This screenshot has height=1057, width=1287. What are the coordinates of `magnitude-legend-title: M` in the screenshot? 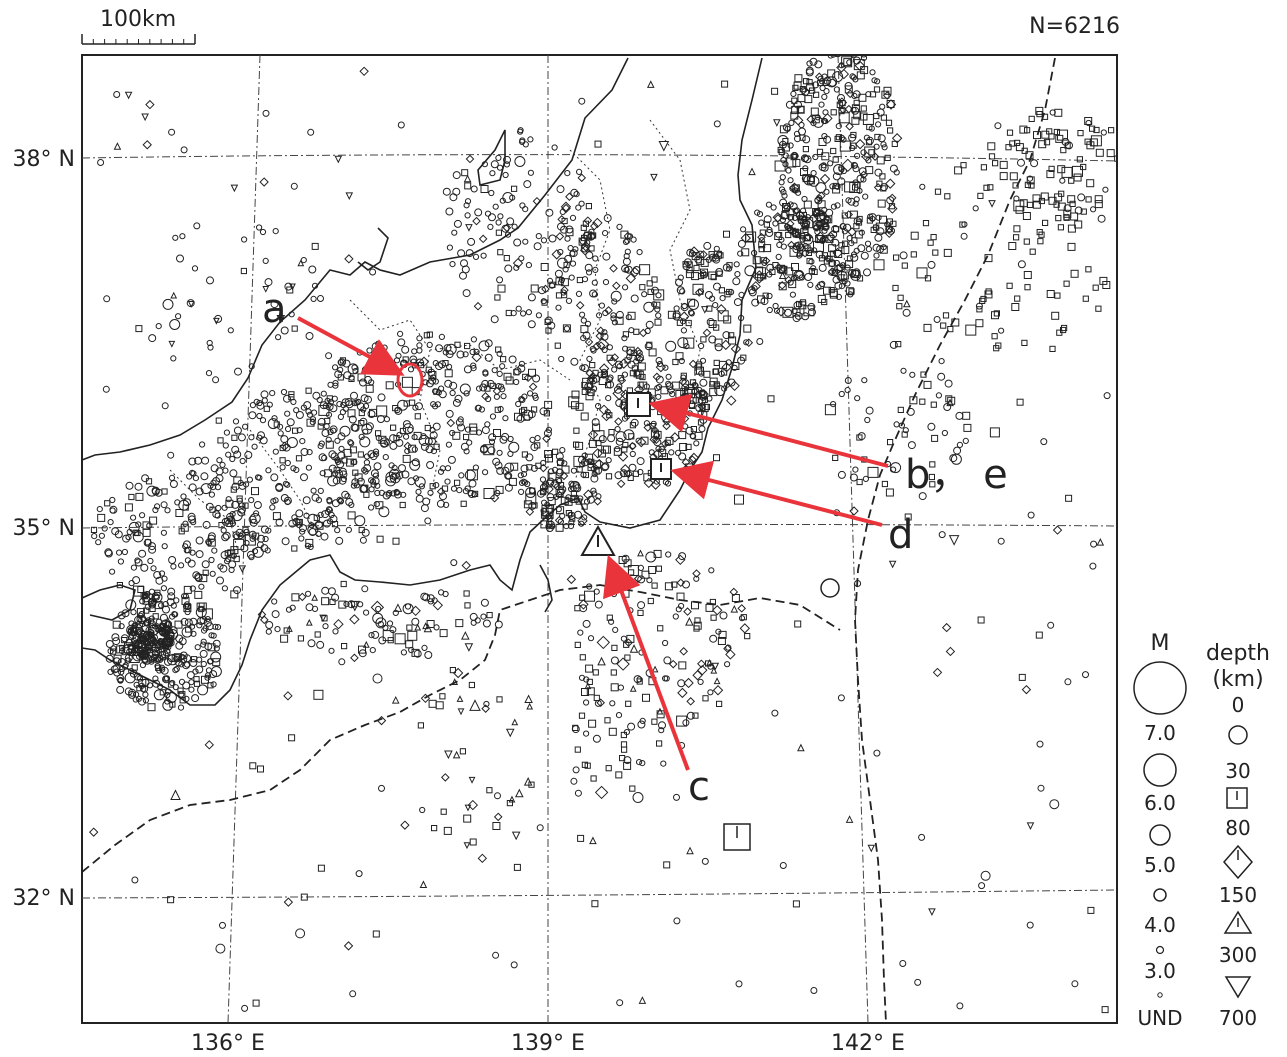 It's located at (1160, 643).